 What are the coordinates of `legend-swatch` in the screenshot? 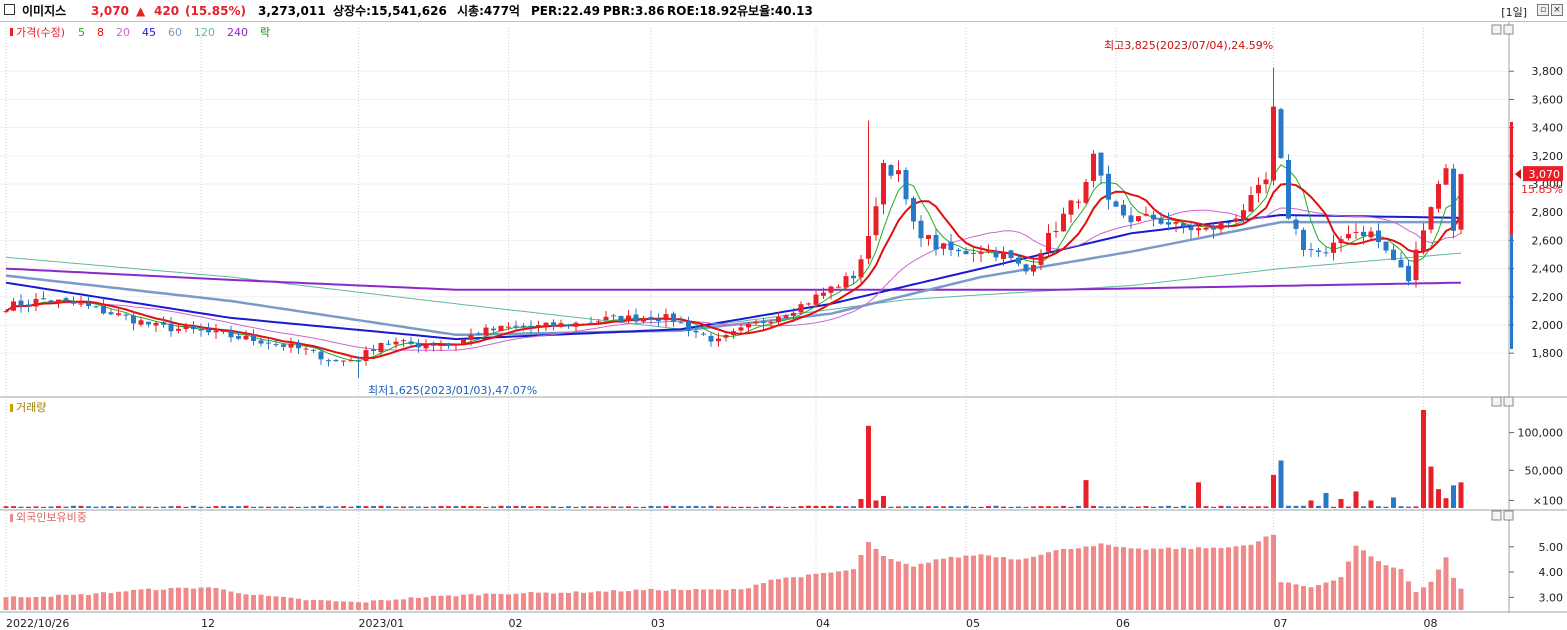 It's located at (11, 32).